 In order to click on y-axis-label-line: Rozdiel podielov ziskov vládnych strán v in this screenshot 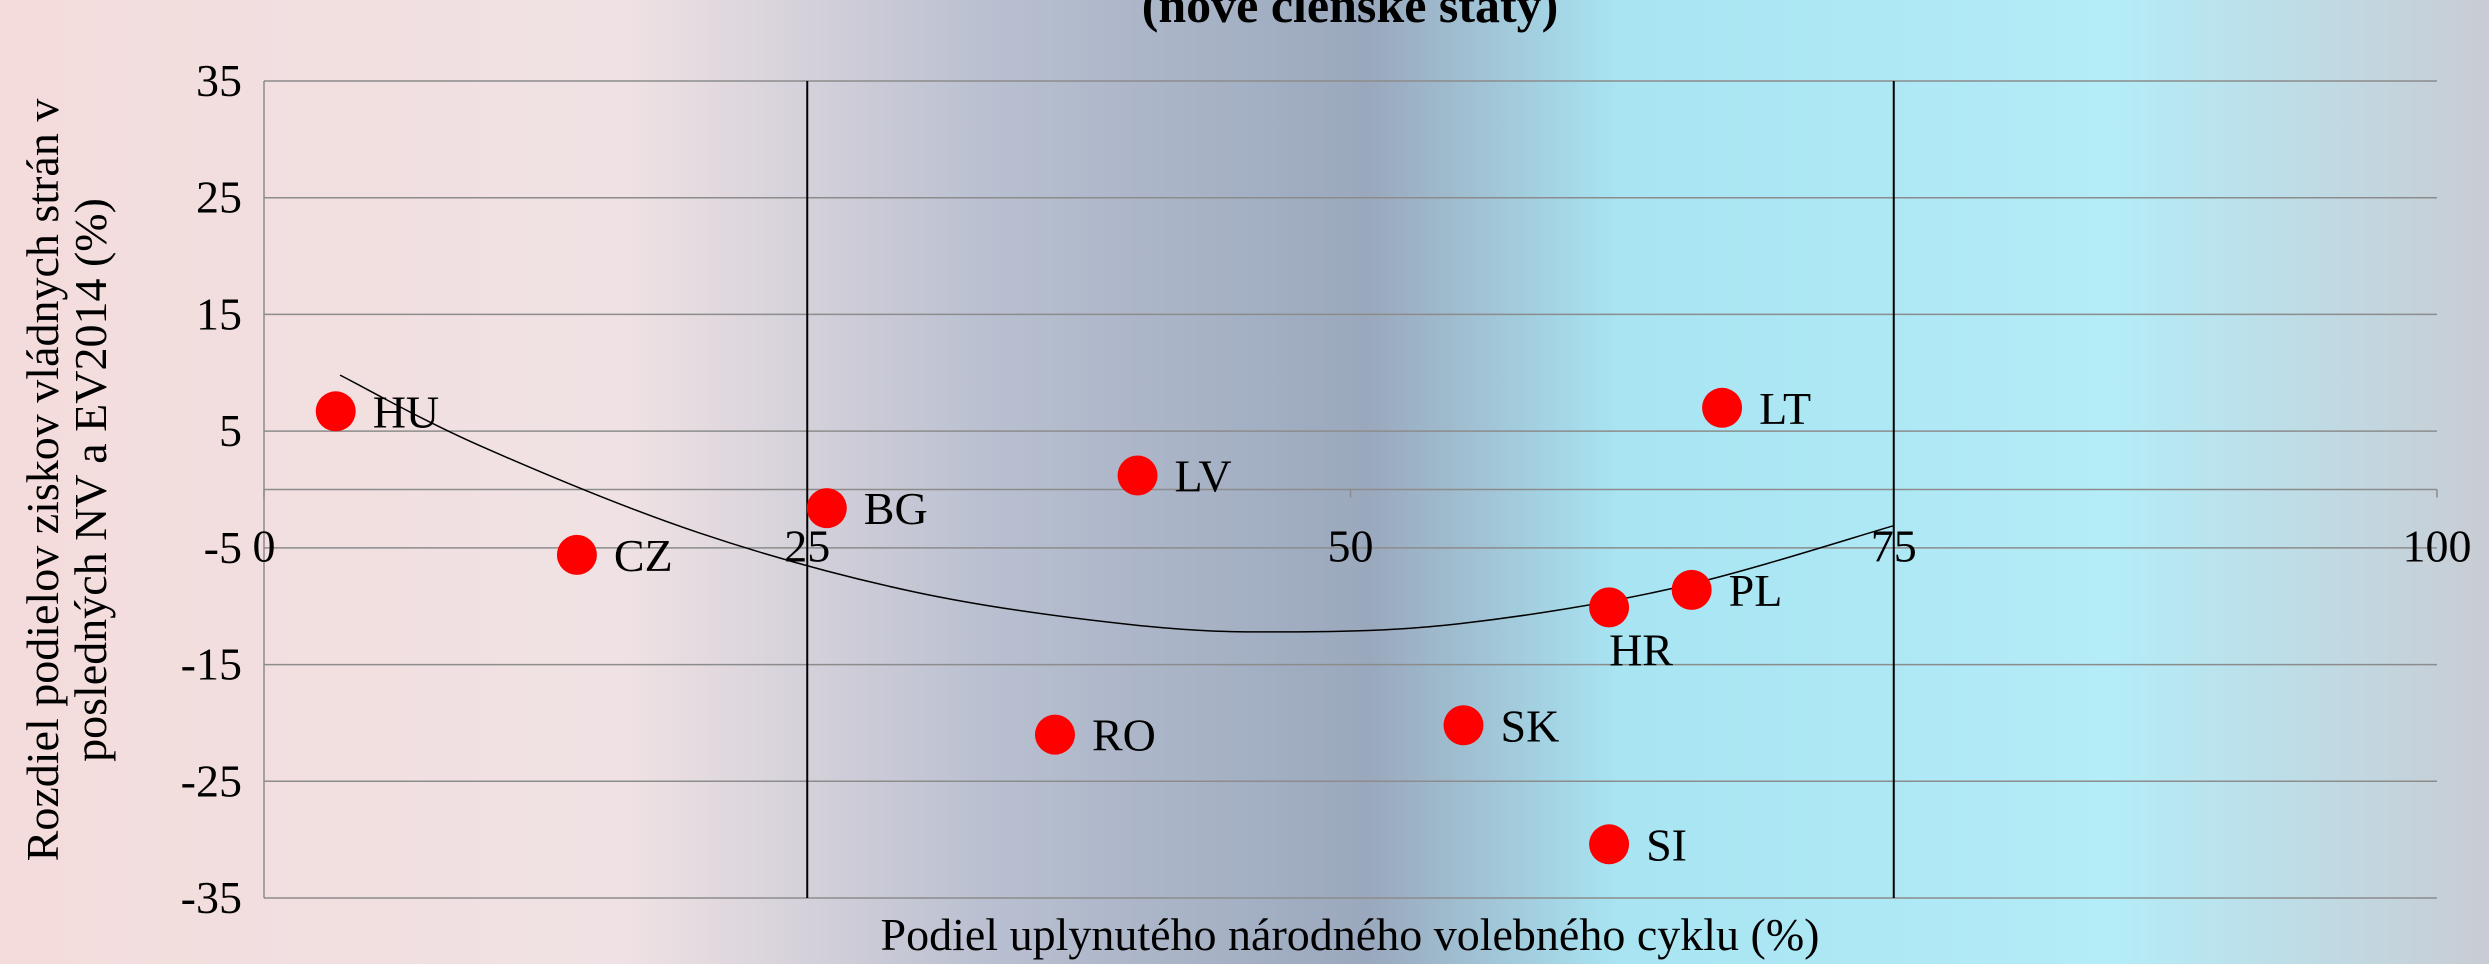, I will do `click(42, 480)`.